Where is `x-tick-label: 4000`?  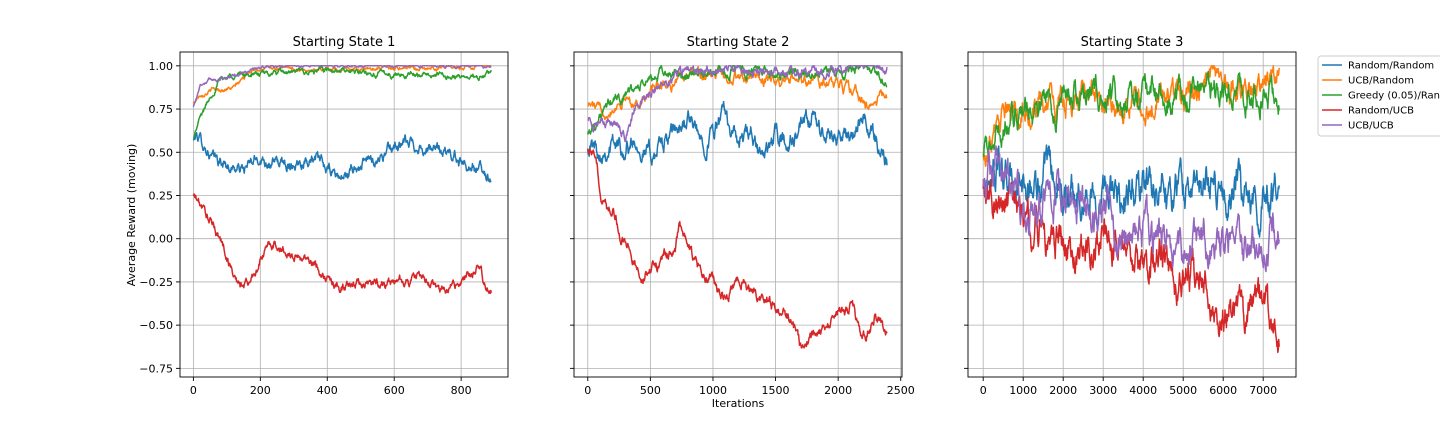
x-tick-label: 4000 is located at coordinates (1143, 390).